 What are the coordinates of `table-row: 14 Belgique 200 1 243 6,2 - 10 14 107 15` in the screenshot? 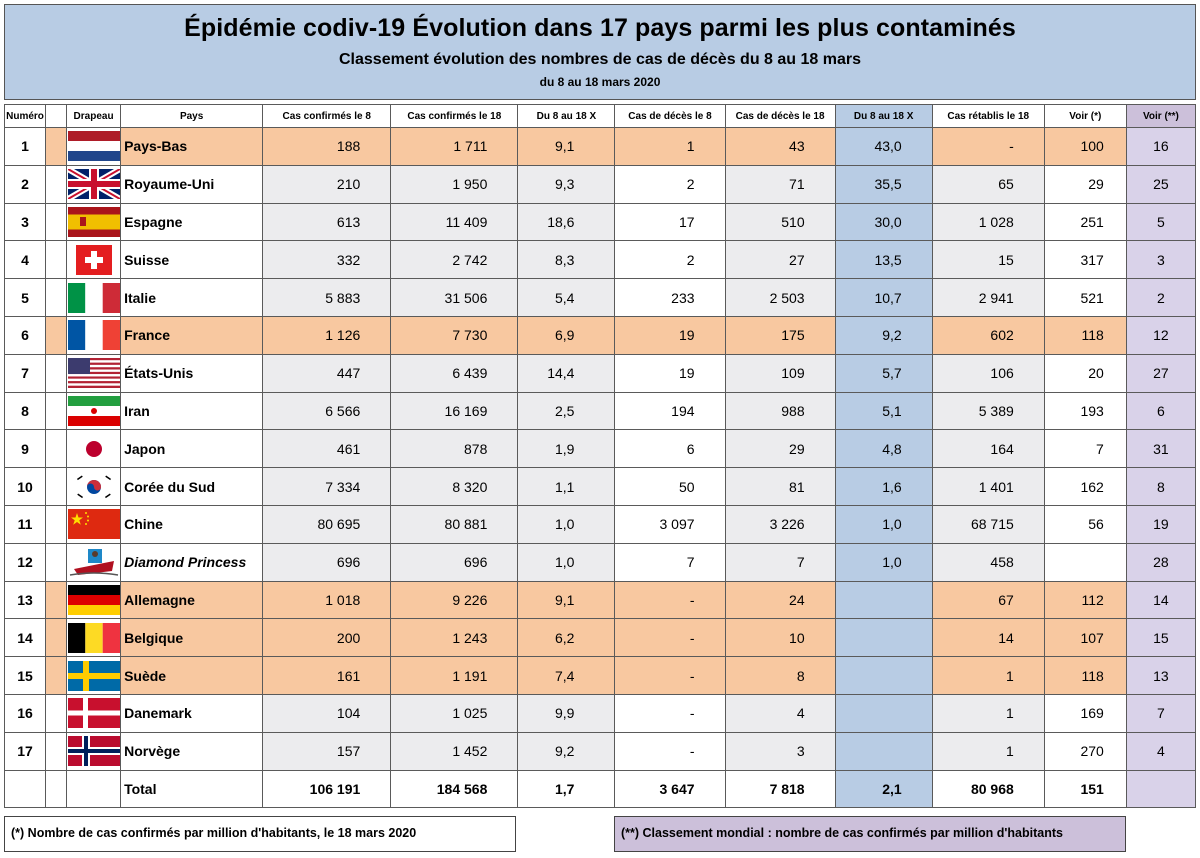 It's located at (600, 638).